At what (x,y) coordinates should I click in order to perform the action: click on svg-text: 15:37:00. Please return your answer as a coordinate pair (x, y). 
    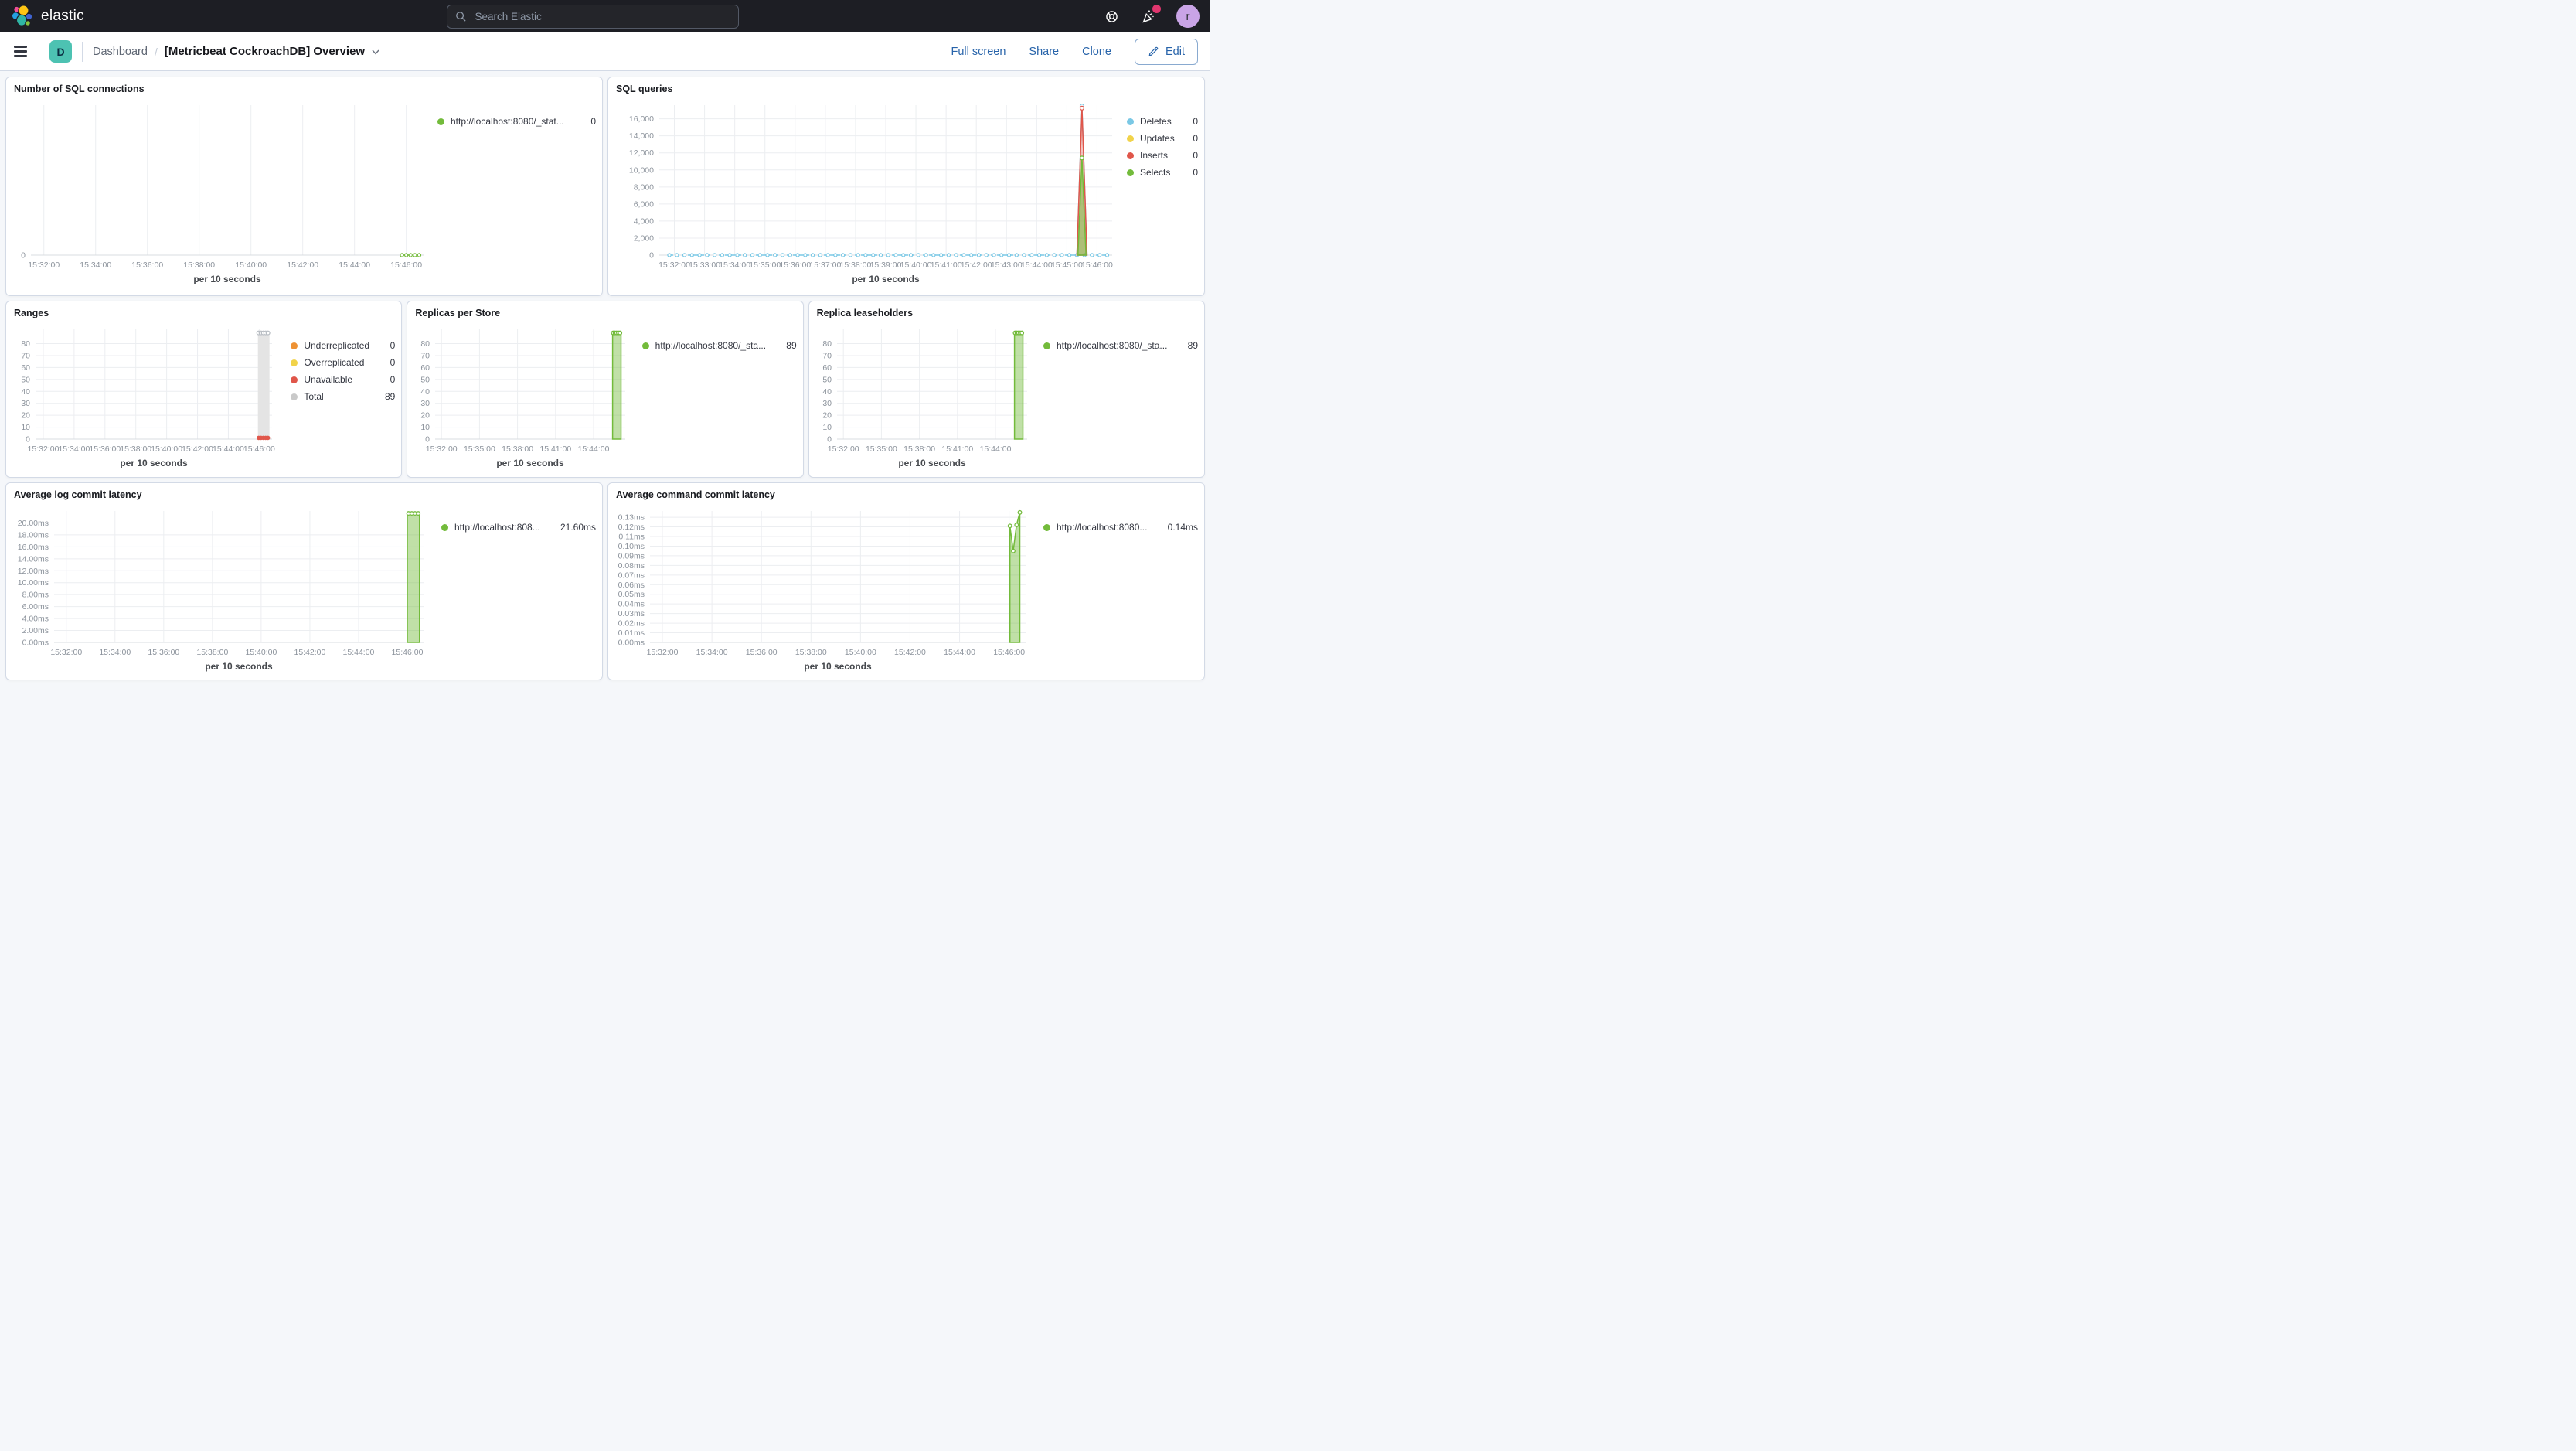
    Looking at the image, I should click on (825, 265).